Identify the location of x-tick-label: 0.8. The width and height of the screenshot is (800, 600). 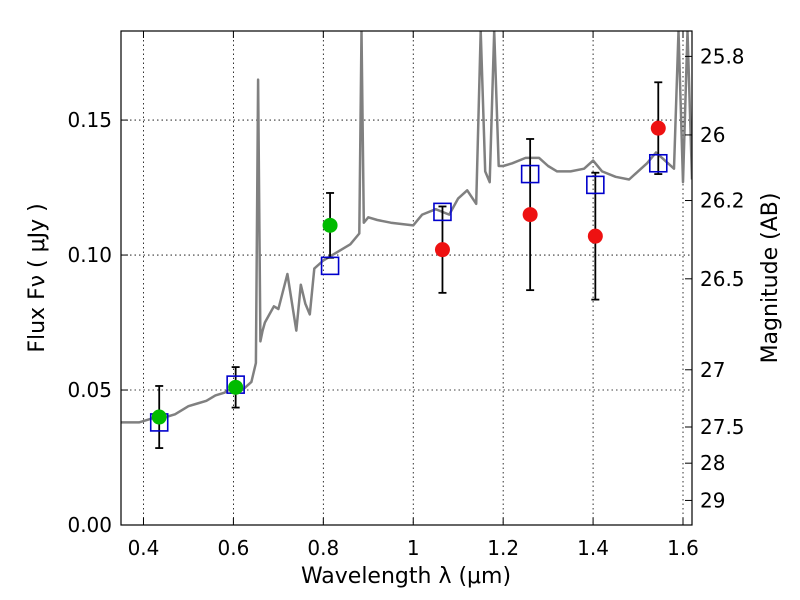
(323, 548).